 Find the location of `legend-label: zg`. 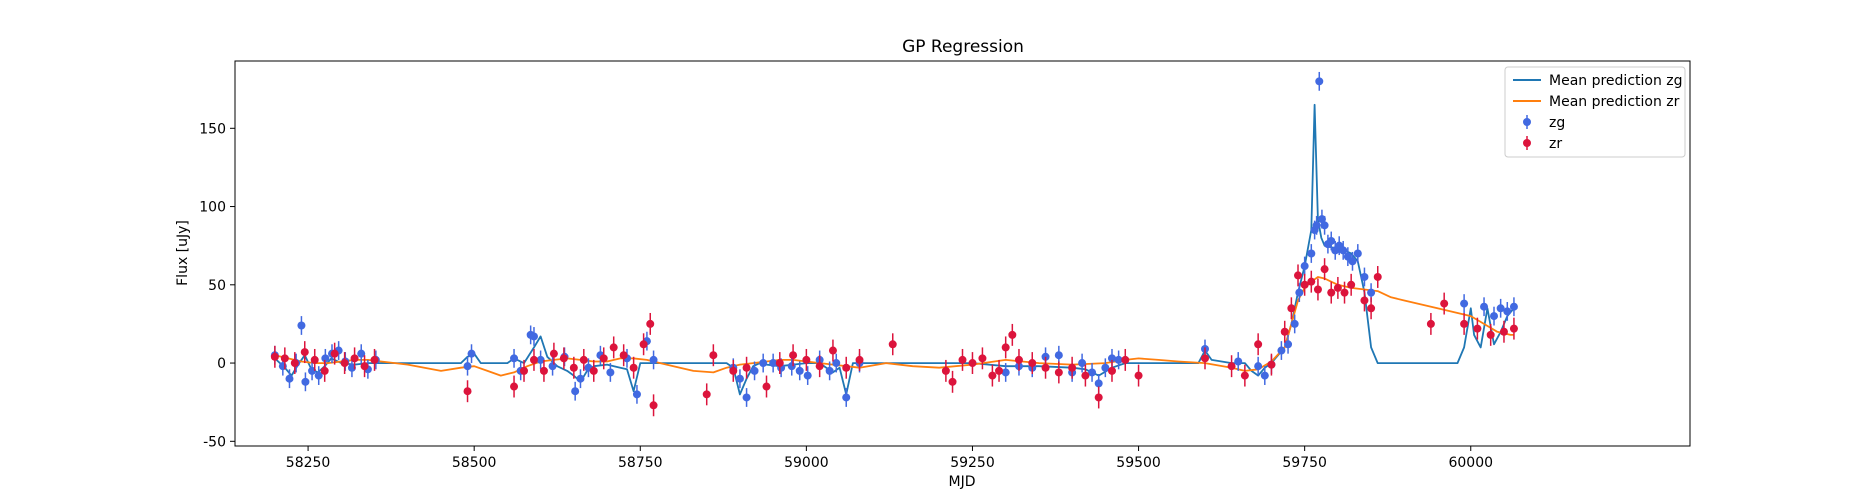

legend-label: zg is located at coordinates (1557, 123).